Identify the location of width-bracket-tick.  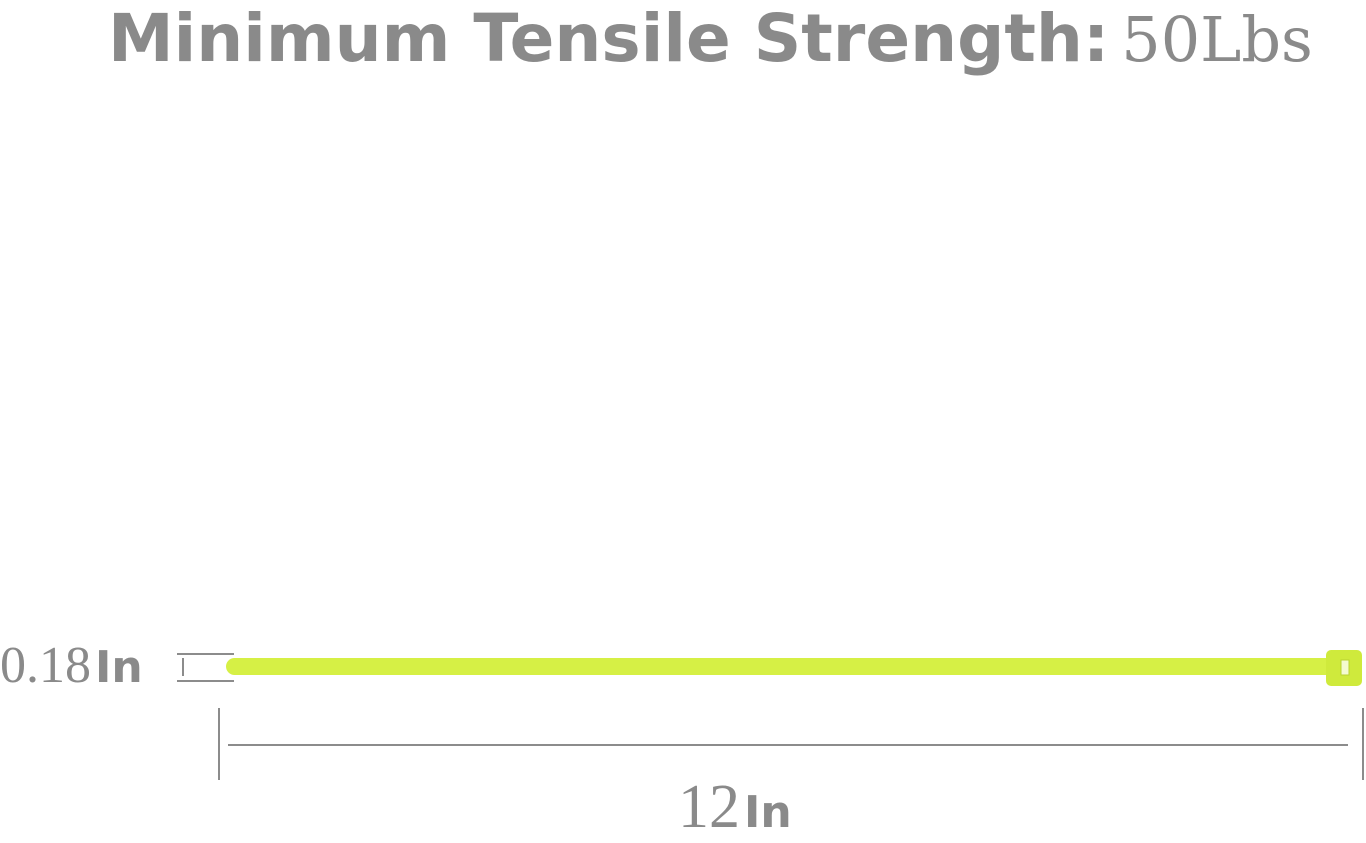
(183, 667).